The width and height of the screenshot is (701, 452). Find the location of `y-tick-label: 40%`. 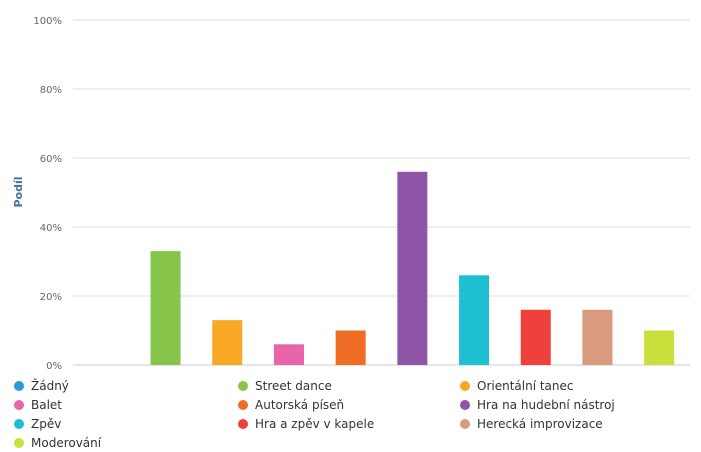

y-tick-label: 40% is located at coordinates (51, 228).